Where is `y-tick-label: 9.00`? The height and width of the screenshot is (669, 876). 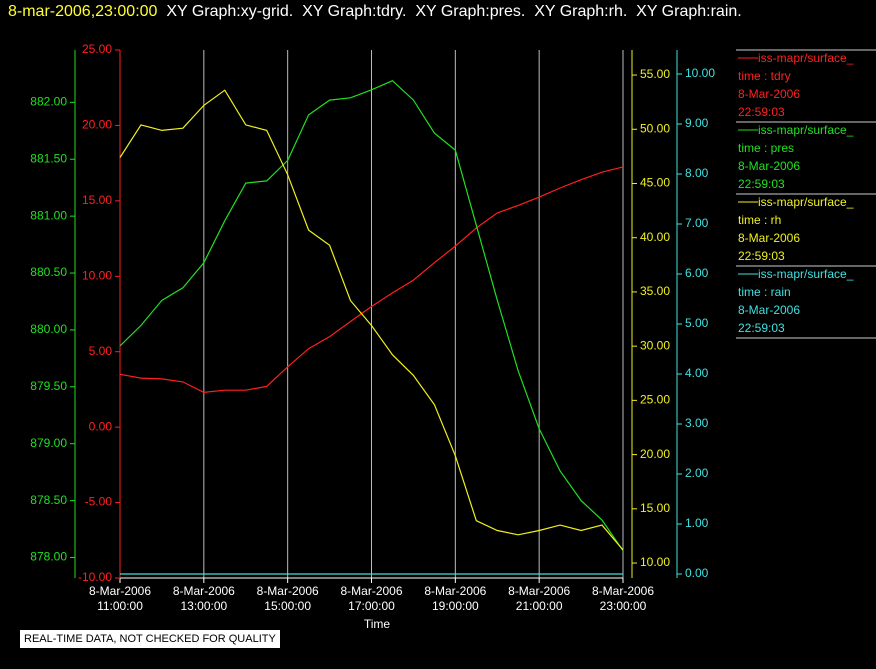
y-tick-label: 9.00 is located at coordinates (697, 123).